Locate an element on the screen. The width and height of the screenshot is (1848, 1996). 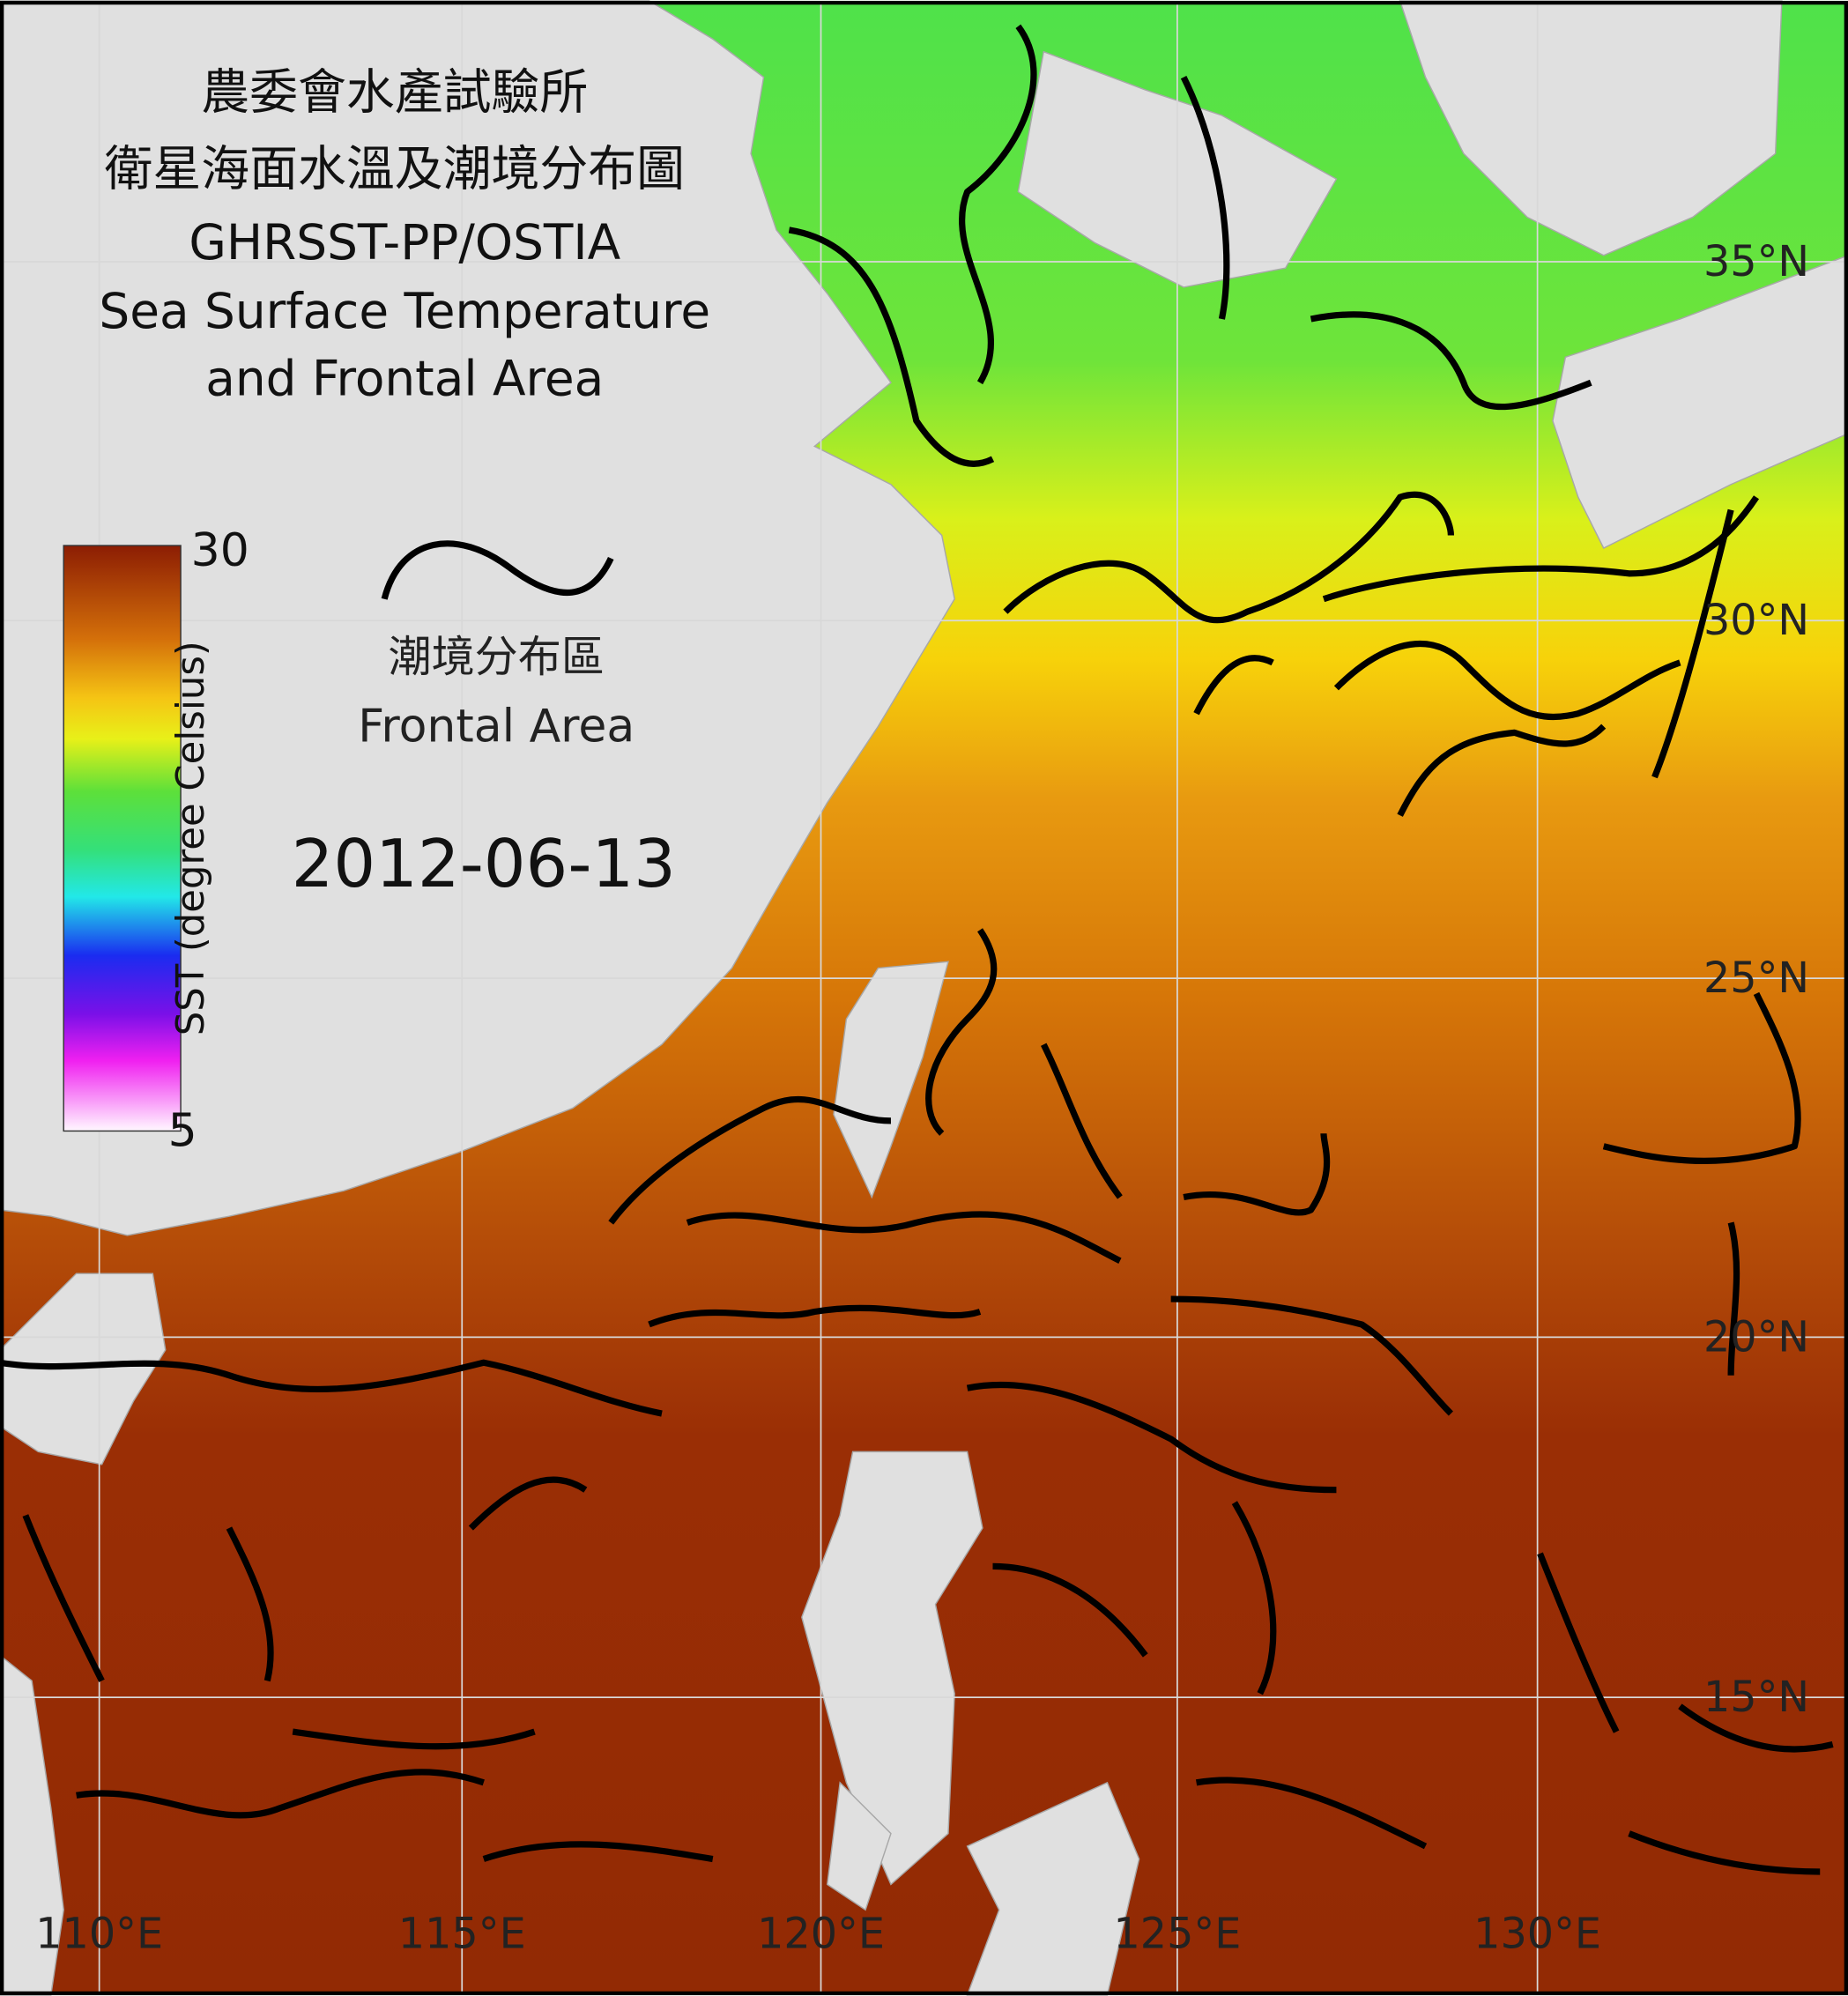
title-line: GHRSST-PP/OSTIA is located at coordinates (405, 242).